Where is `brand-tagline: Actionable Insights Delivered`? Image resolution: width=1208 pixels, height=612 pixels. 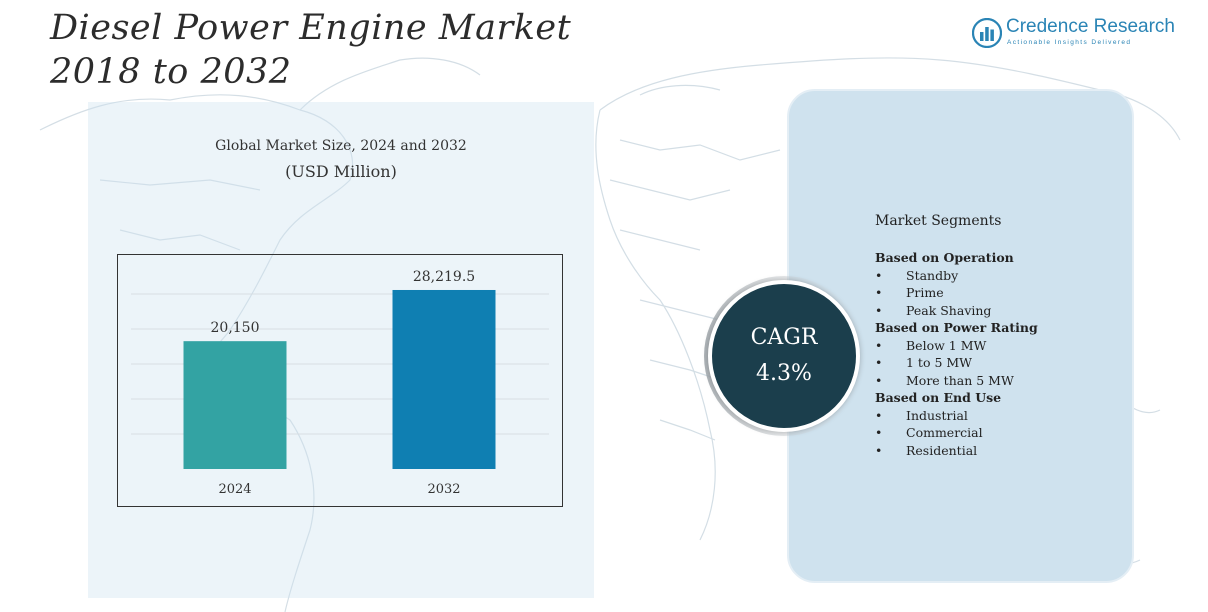
brand-tagline: Actionable Insights Delivered is located at coordinates (1069, 42).